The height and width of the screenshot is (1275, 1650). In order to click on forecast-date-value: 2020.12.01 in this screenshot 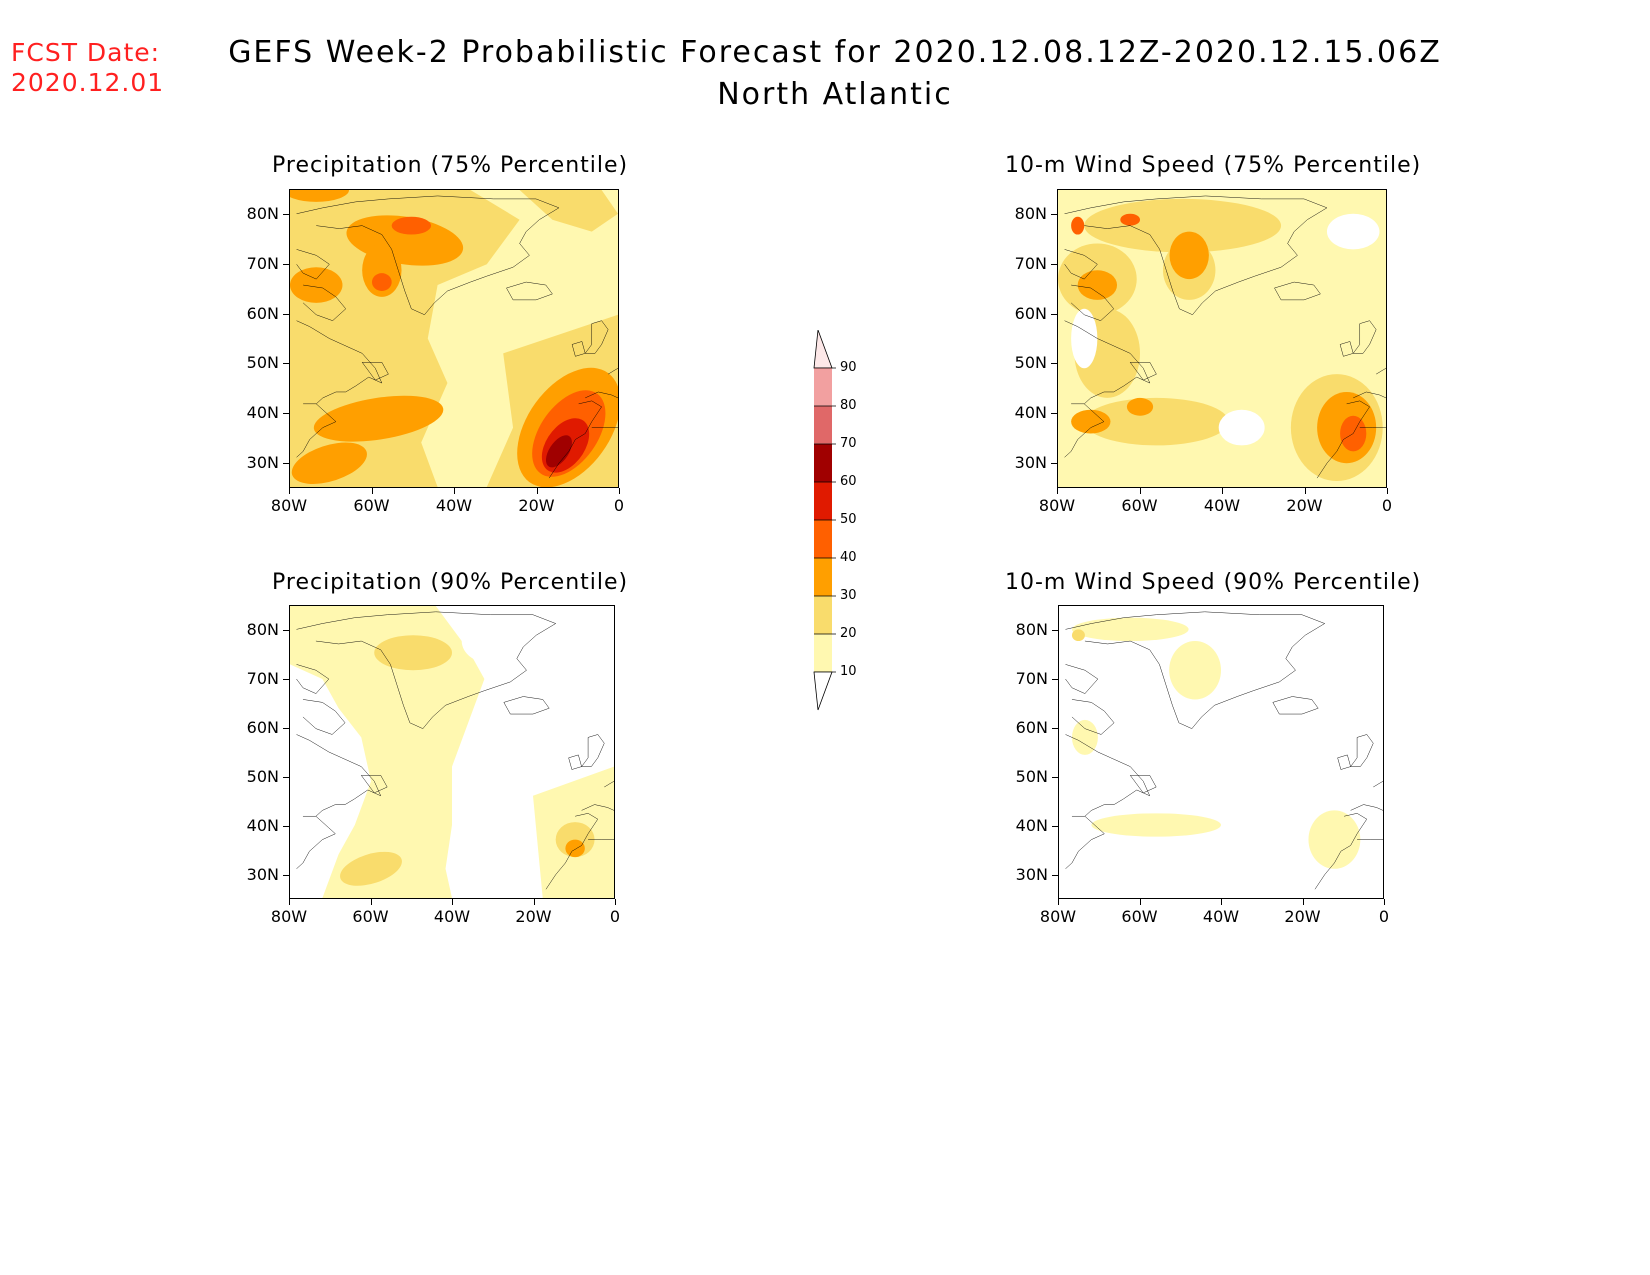, I will do `click(88, 82)`.